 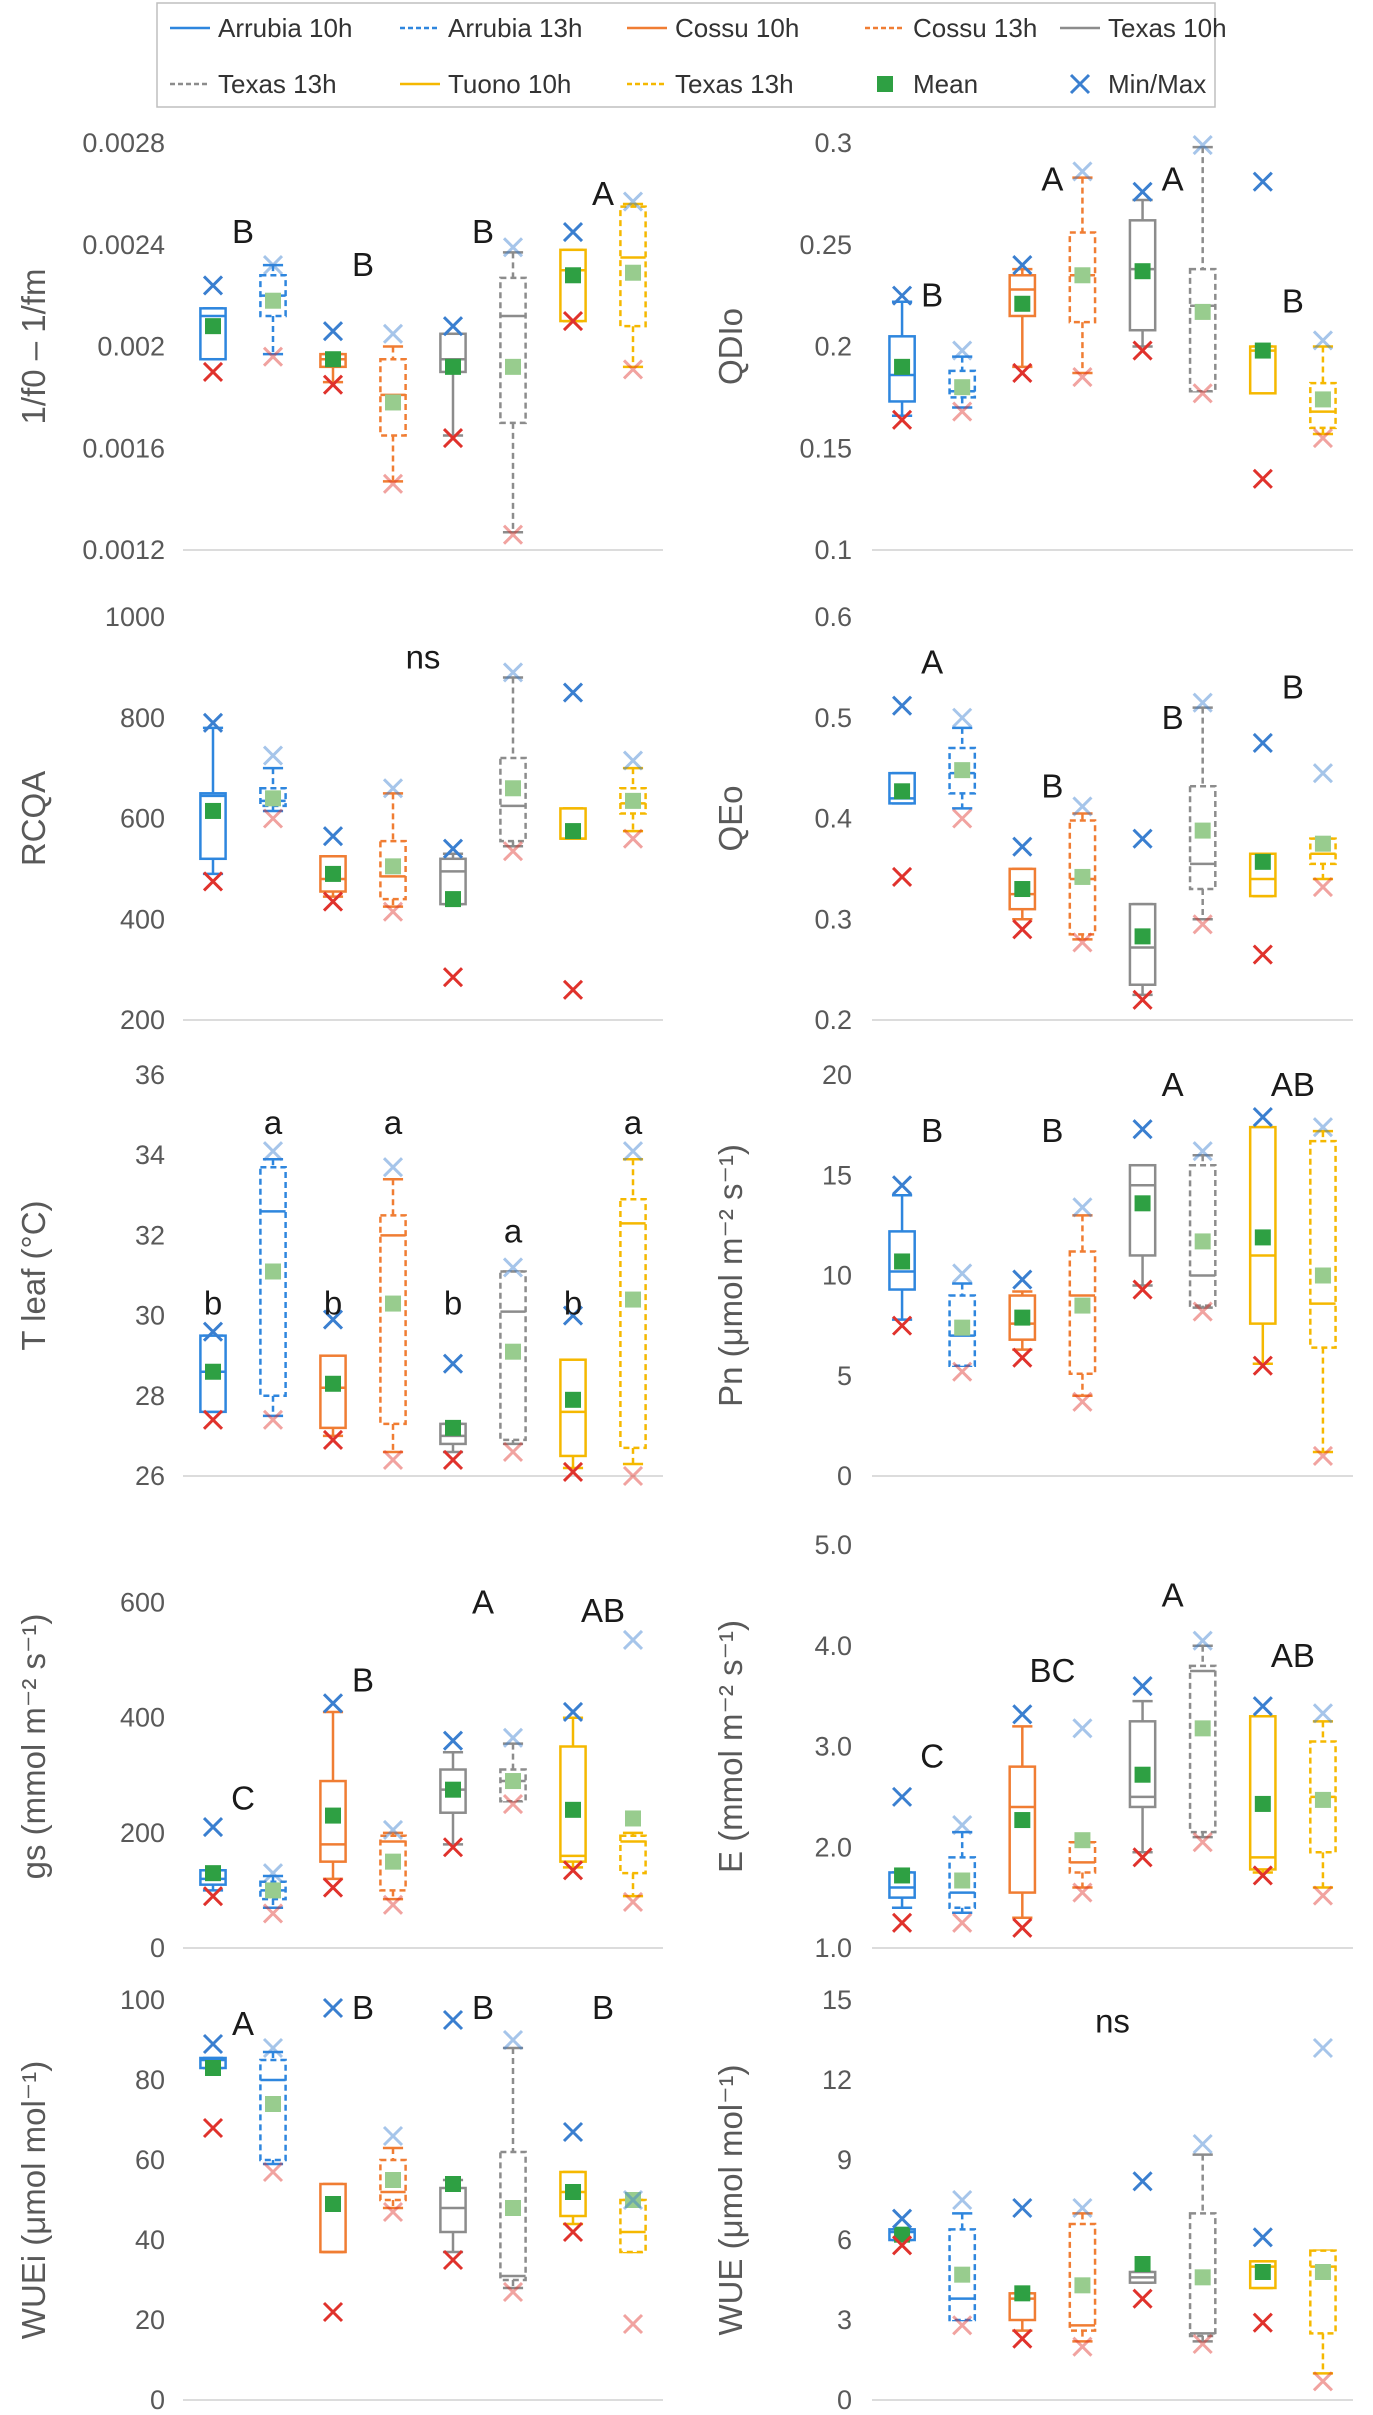 I want to click on significance-letter: B, so click(x=363, y=1679).